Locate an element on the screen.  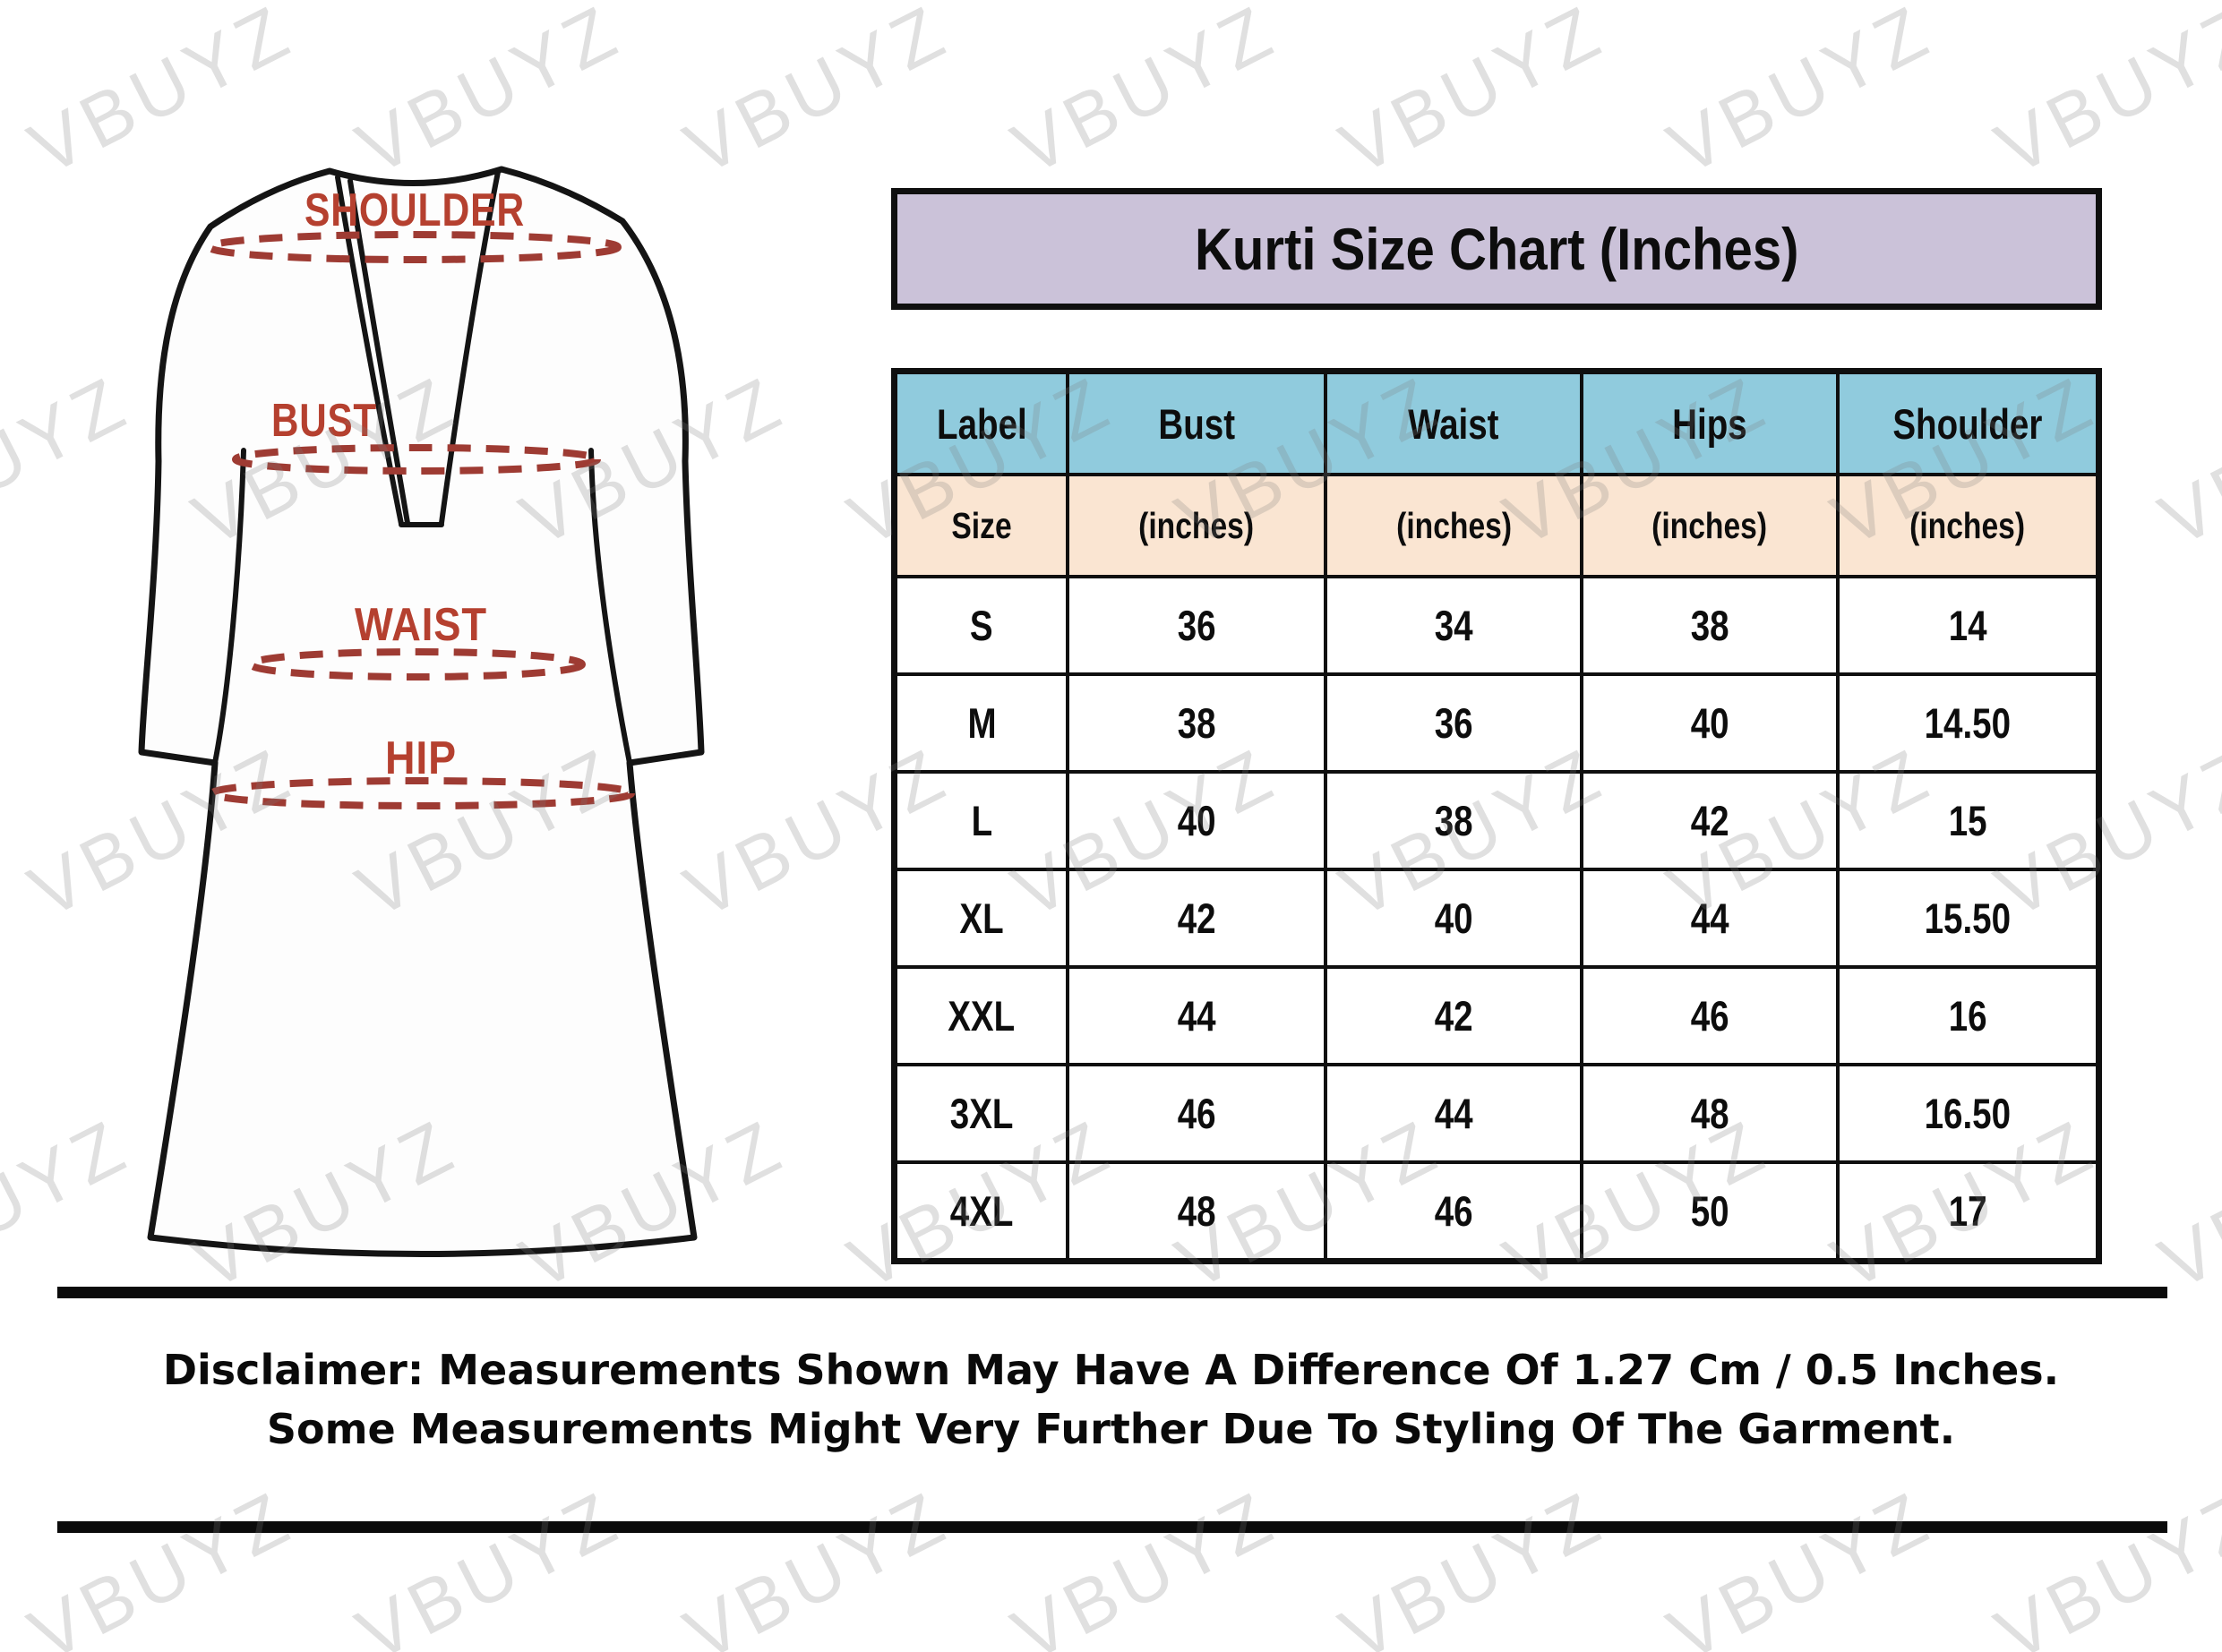
subheader-bust-unit: (inches) is located at coordinates (1196, 525).